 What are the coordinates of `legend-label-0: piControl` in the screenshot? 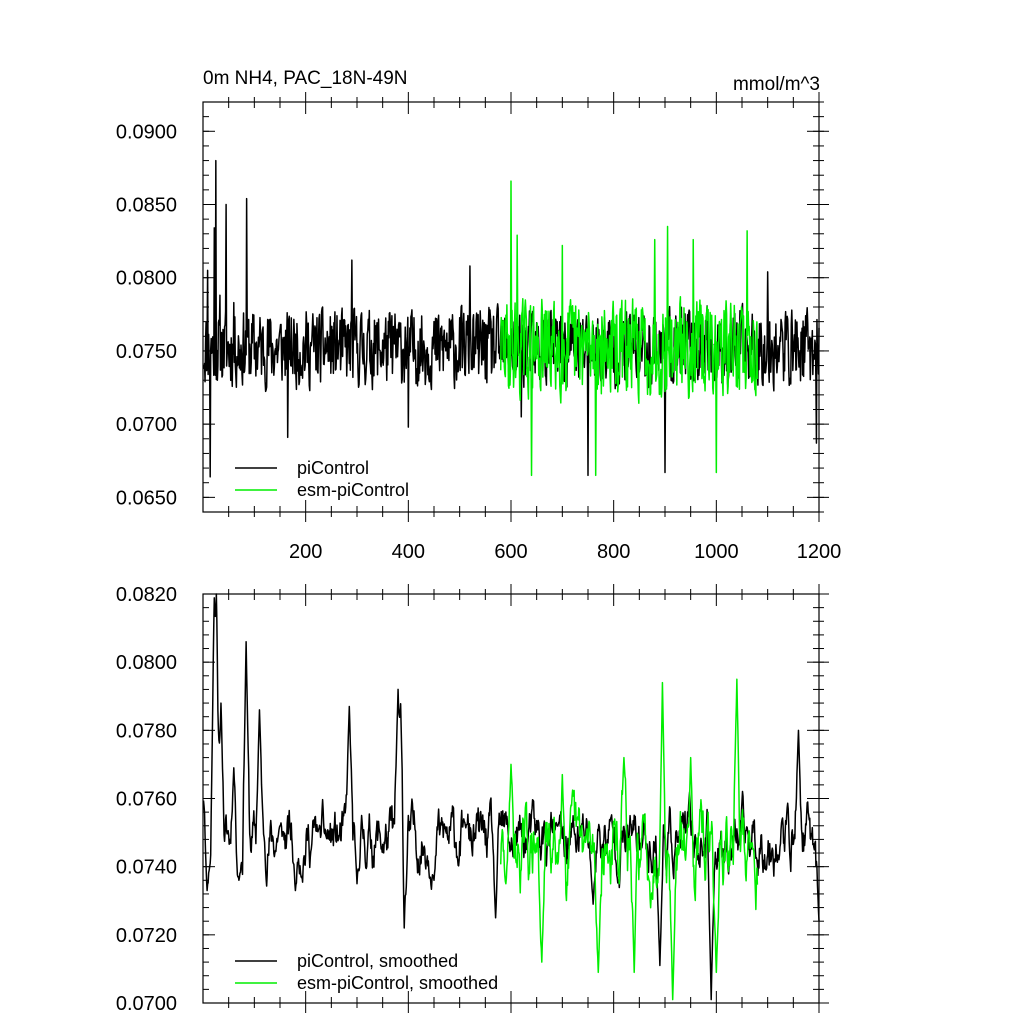 It's located at (333, 468).